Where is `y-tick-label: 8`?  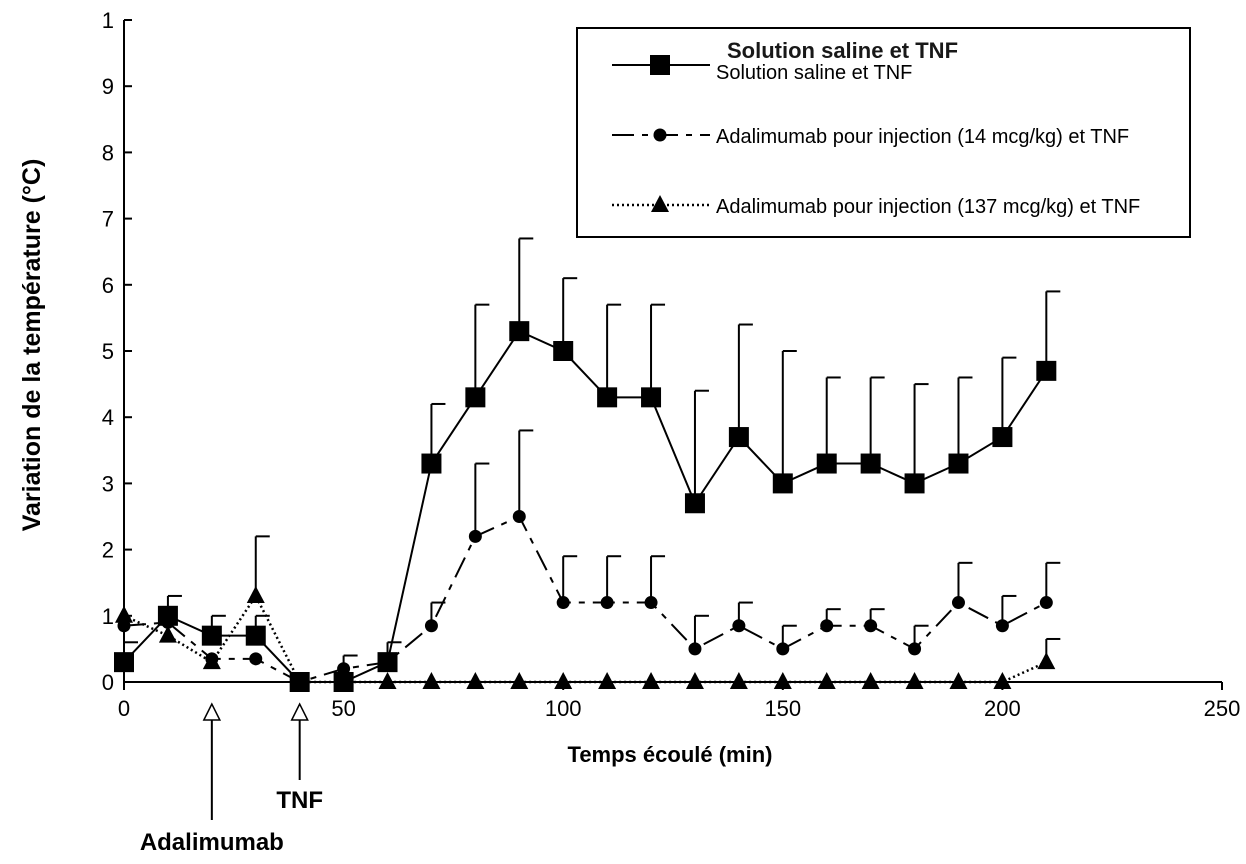
y-tick-label: 8 is located at coordinates (108, 152).